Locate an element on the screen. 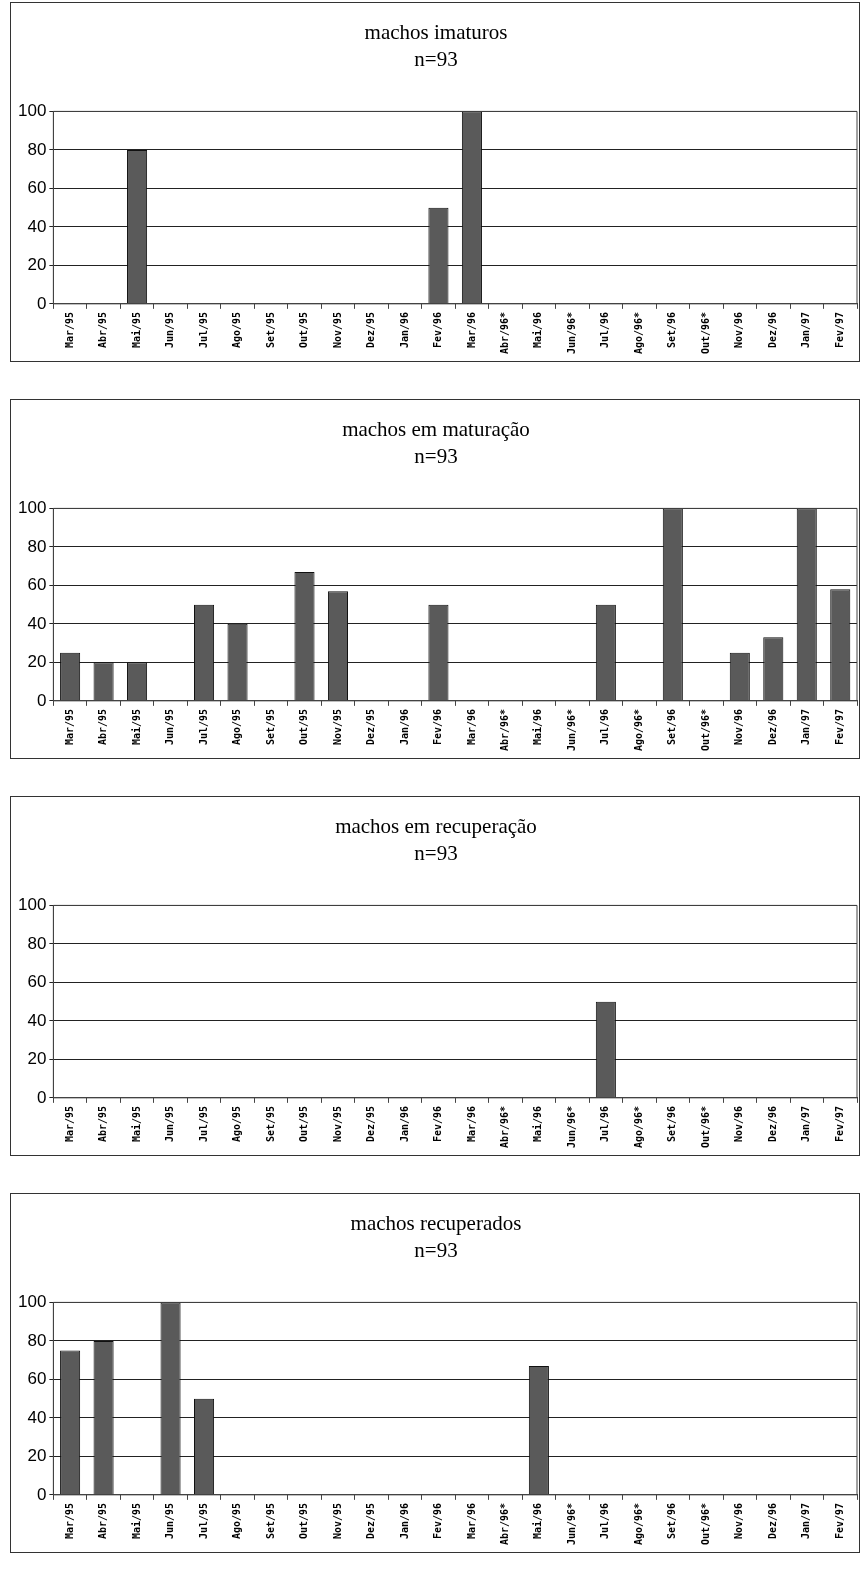 This screenshot has width=862, height=1569. chart-title: machos em recuperação is located at coordinates (436, 826).